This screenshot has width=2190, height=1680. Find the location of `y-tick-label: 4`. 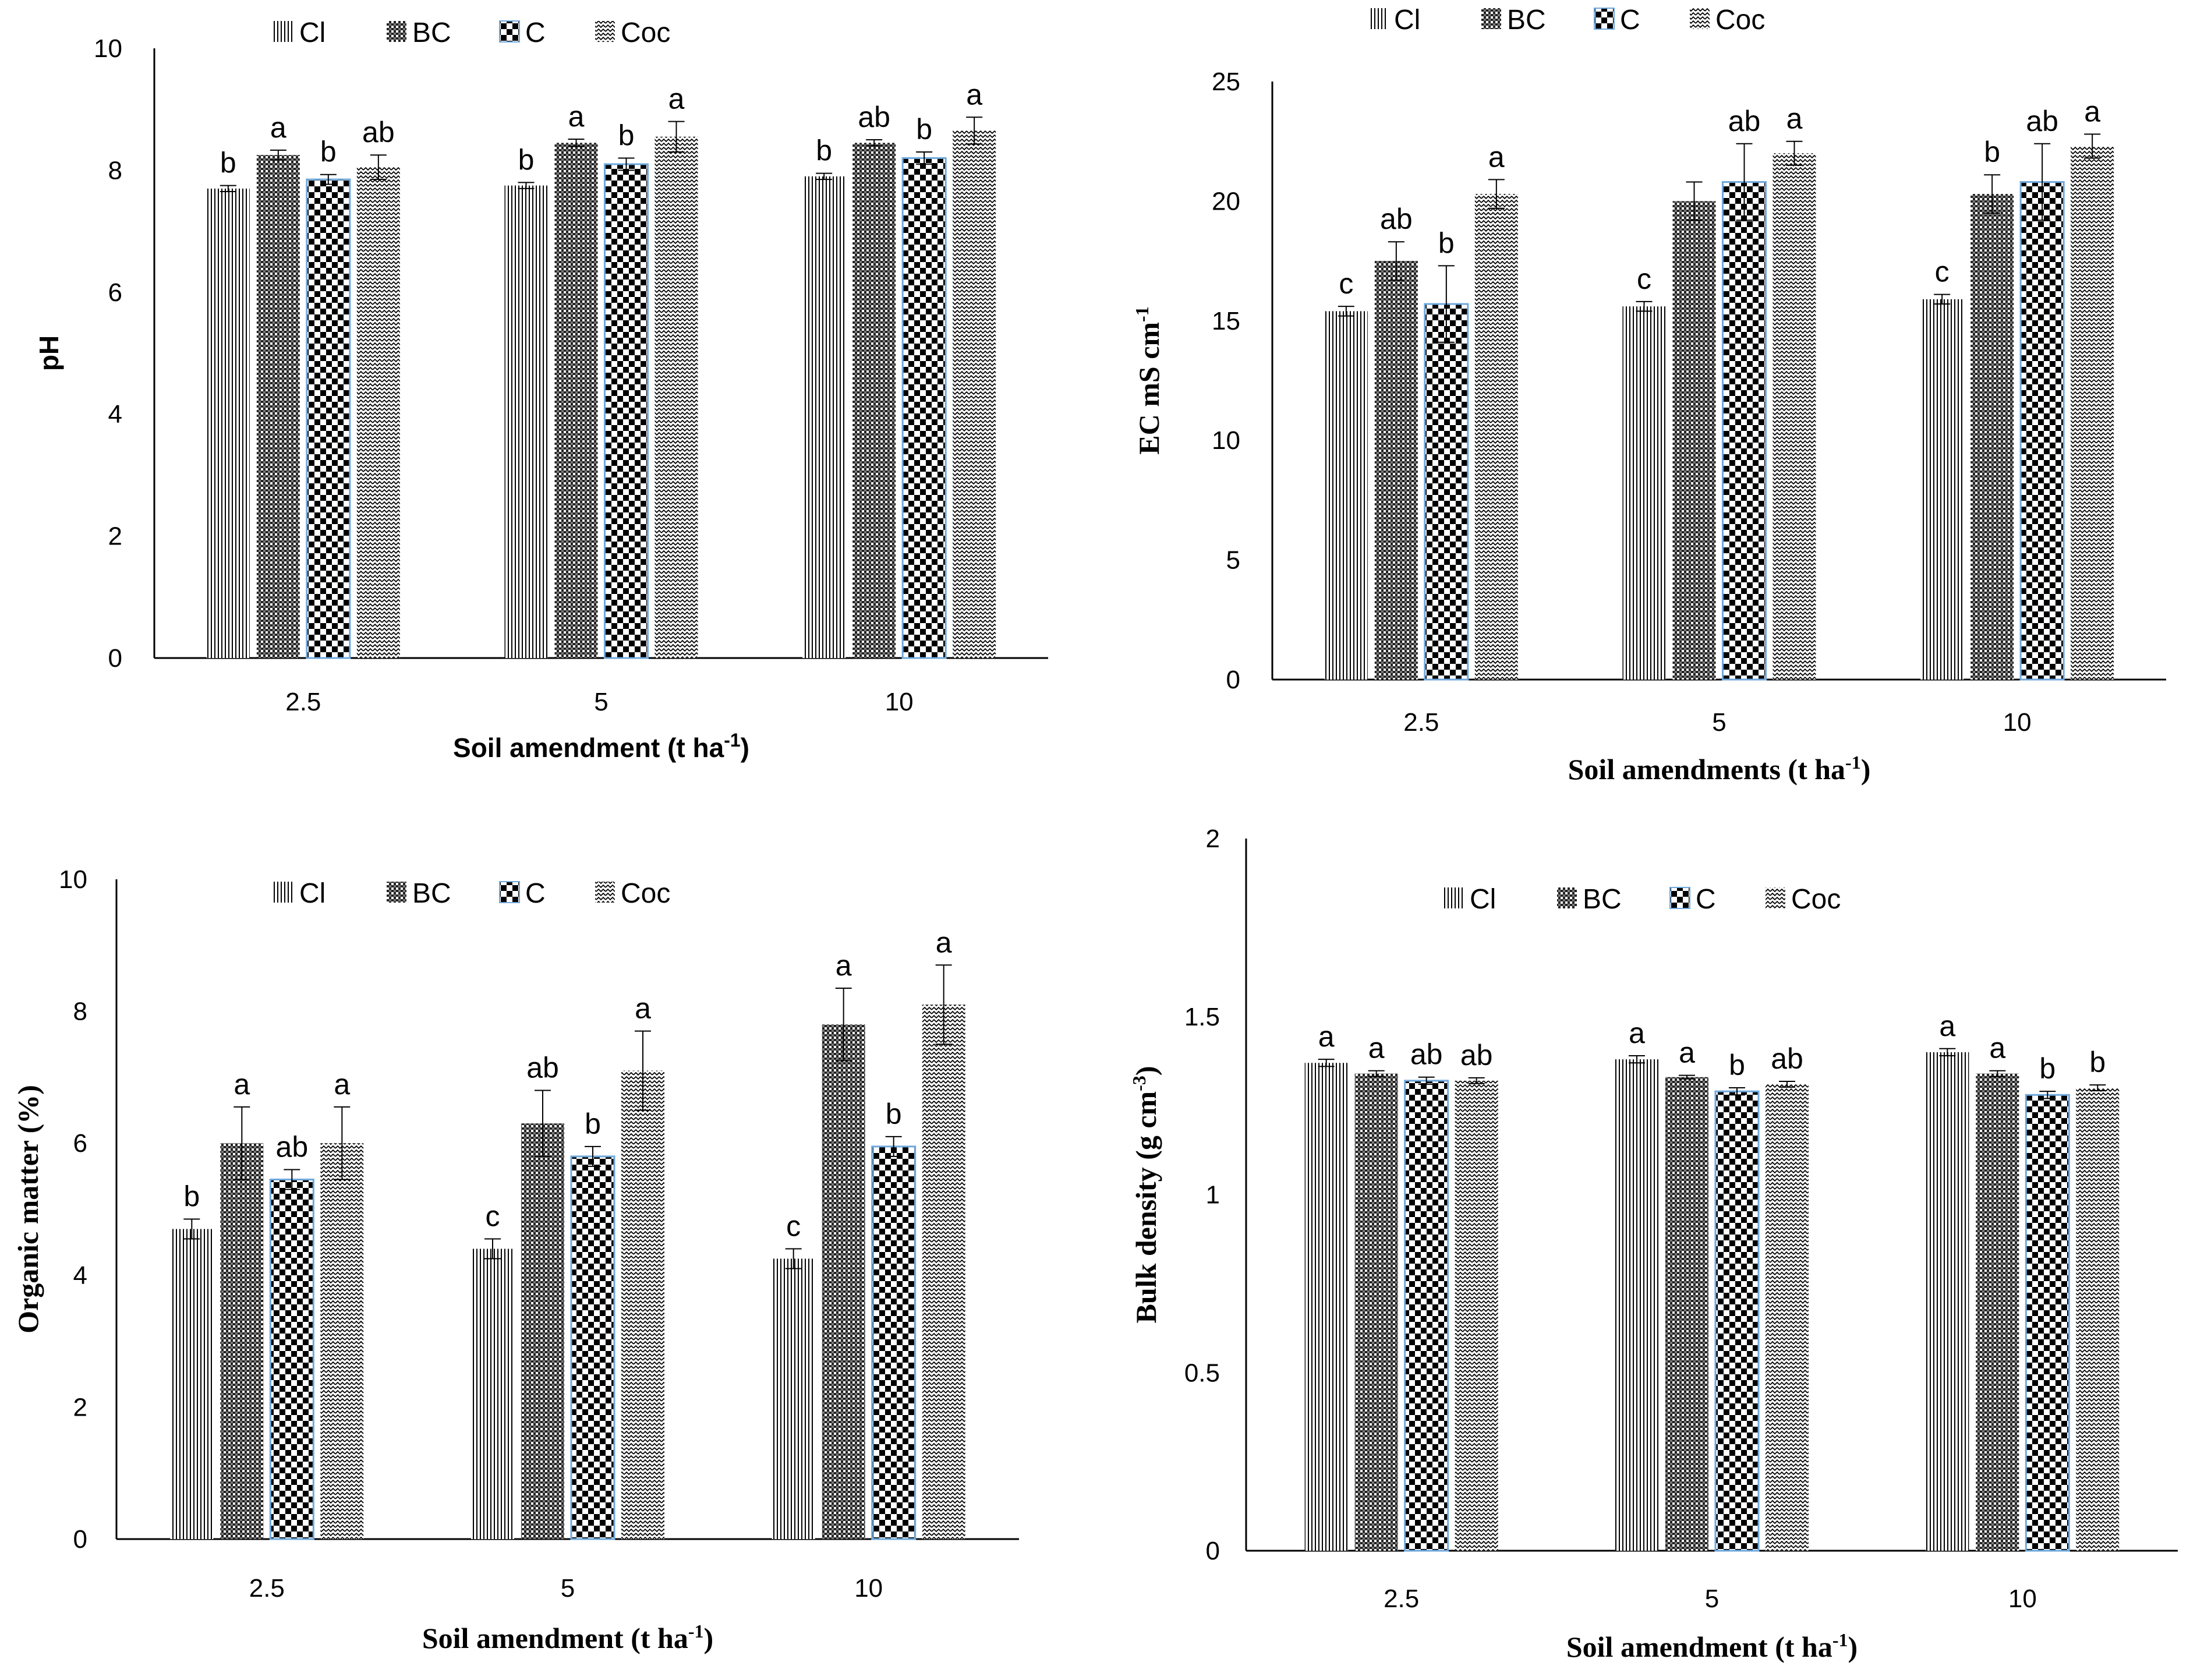

y-tick-label: 4 is located at coordinates (80, 1275).